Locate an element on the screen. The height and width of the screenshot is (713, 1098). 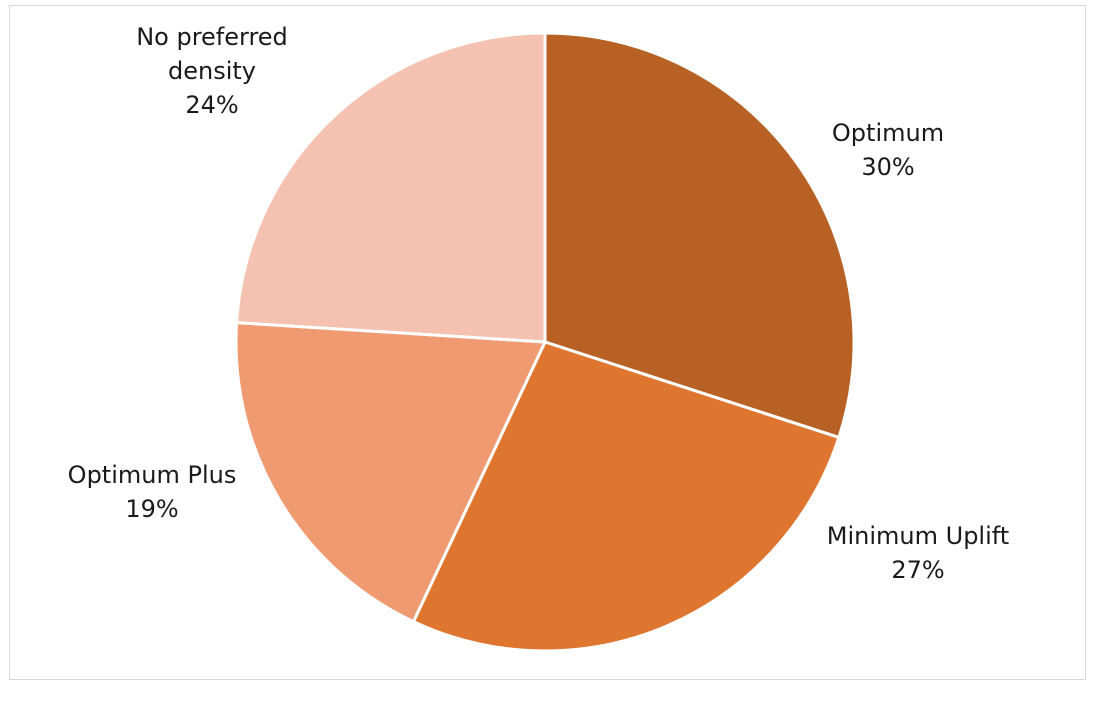
data-label-no-preferred-density: No preferred density 24% is located at coordinates (212, 71).